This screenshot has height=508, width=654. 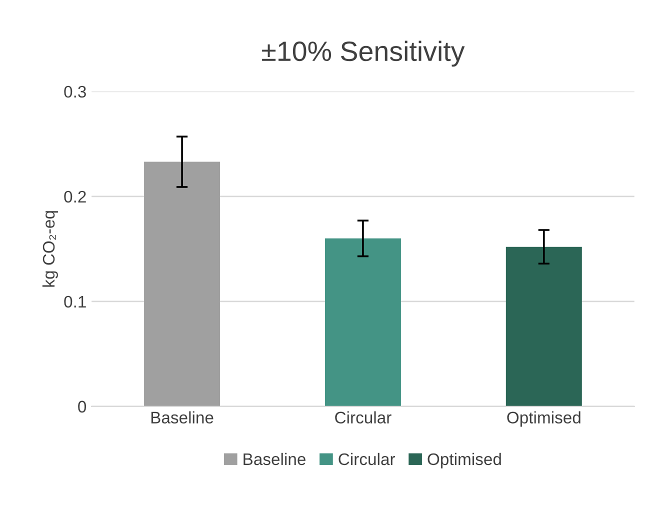 I want to click on x-tick-label: Baseline, so click(x=182, y=417).